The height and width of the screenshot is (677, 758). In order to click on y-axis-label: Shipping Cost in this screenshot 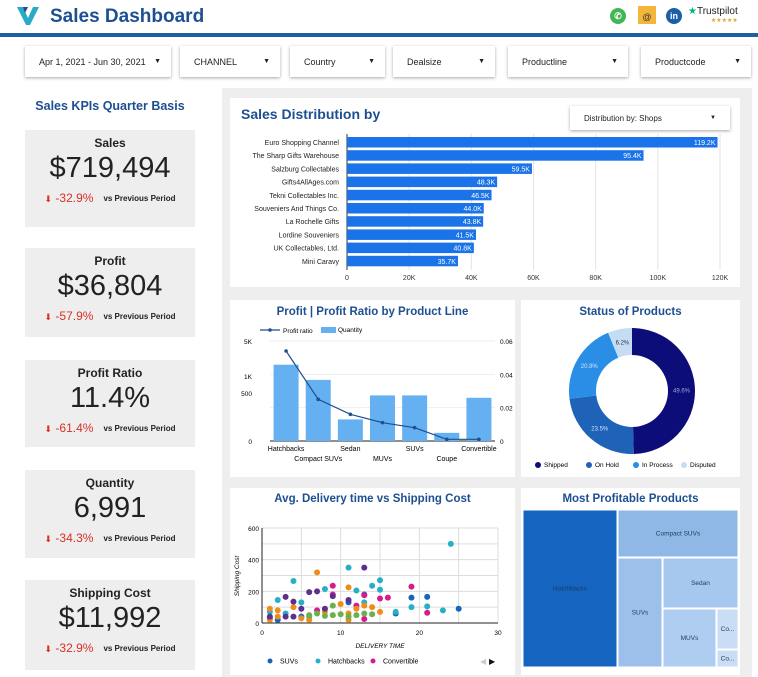, I will do `click(237, 576)`.